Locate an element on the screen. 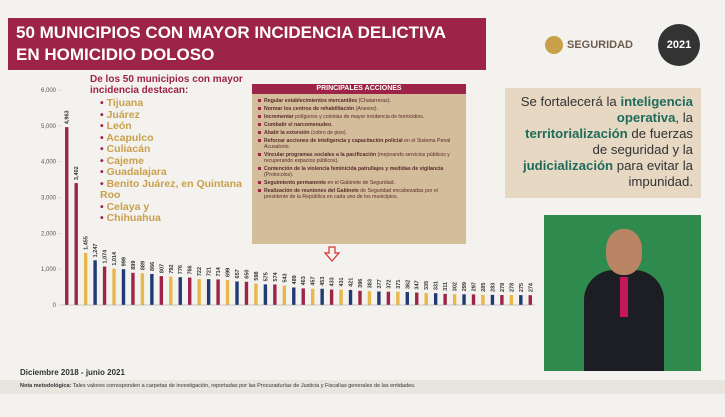 The width and height of the screenshot is (725, 417). tie is located at coordinates (624, 297).